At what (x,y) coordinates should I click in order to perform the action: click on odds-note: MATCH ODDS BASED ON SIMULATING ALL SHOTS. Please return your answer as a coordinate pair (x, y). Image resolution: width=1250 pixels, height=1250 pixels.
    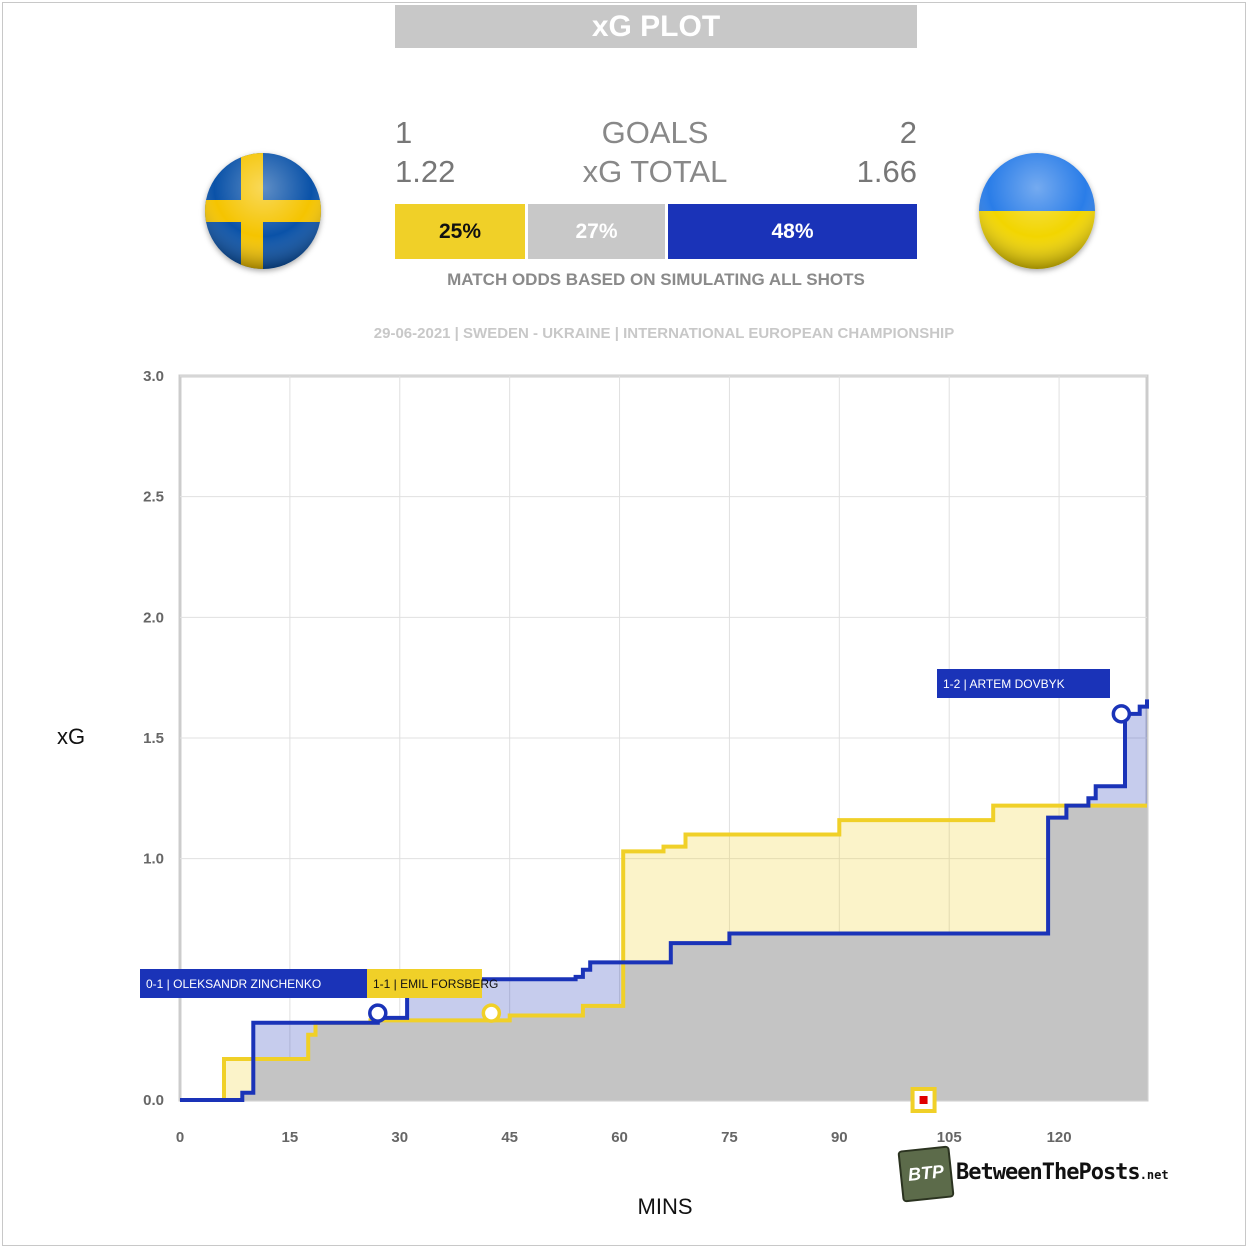
    Looking at the image, I should click on (656, 279).